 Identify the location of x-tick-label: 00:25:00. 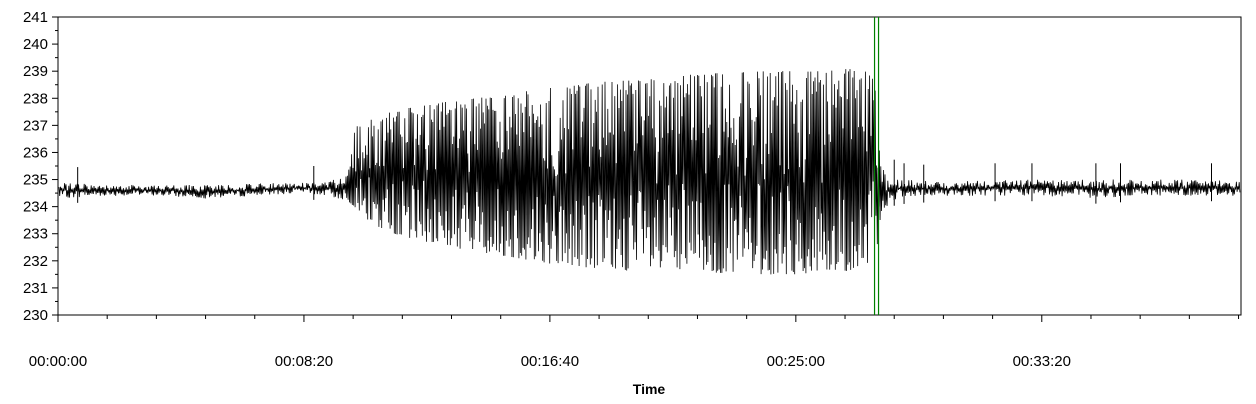
(796, 361).